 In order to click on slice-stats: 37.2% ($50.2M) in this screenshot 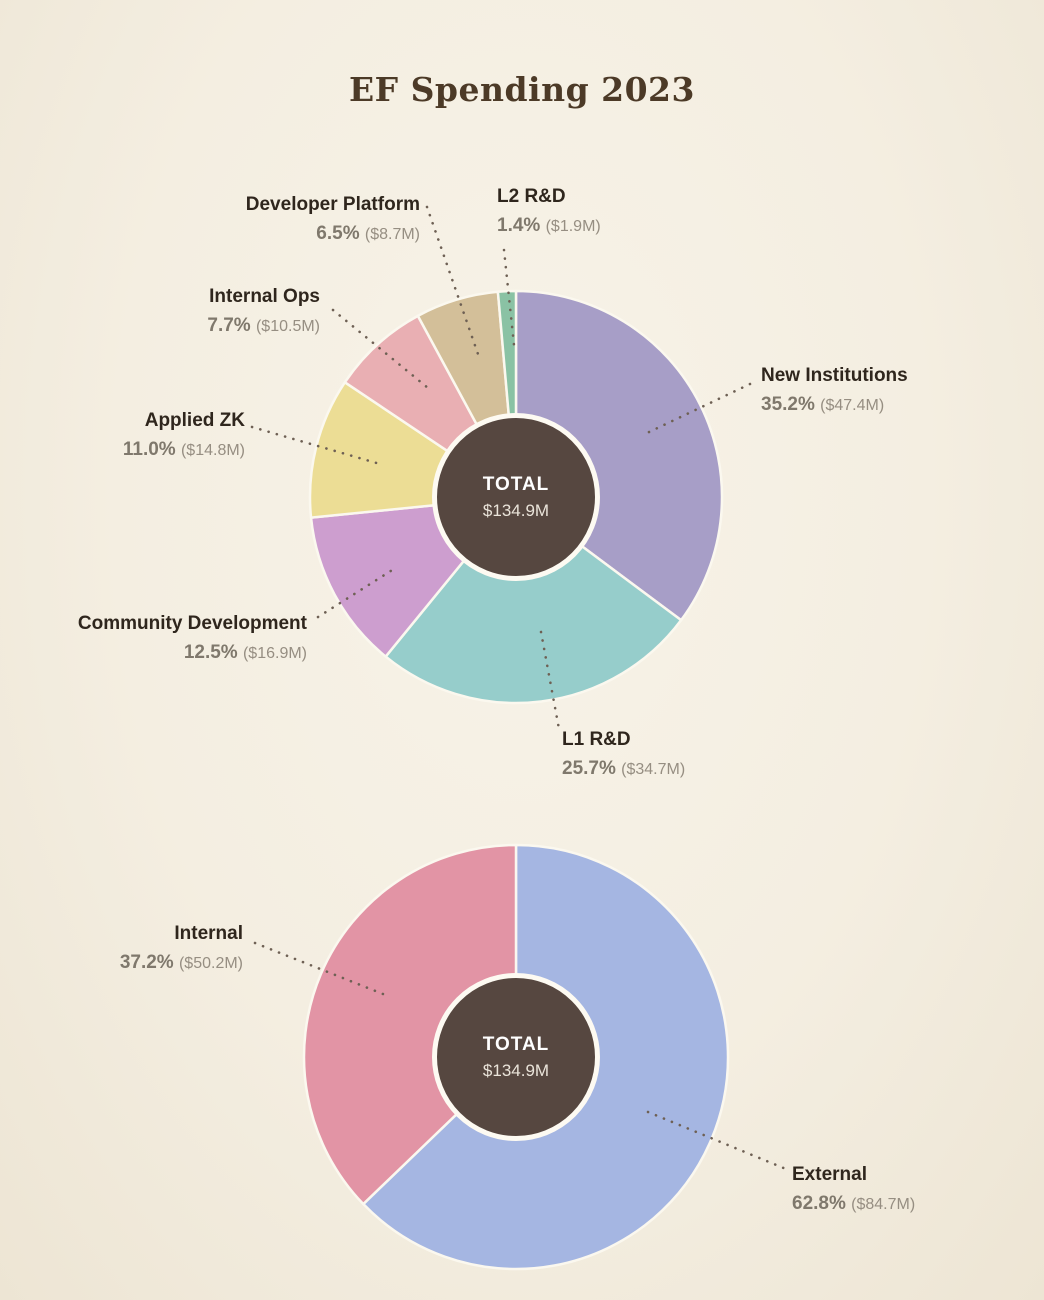, I will do `click(133, 963)`.